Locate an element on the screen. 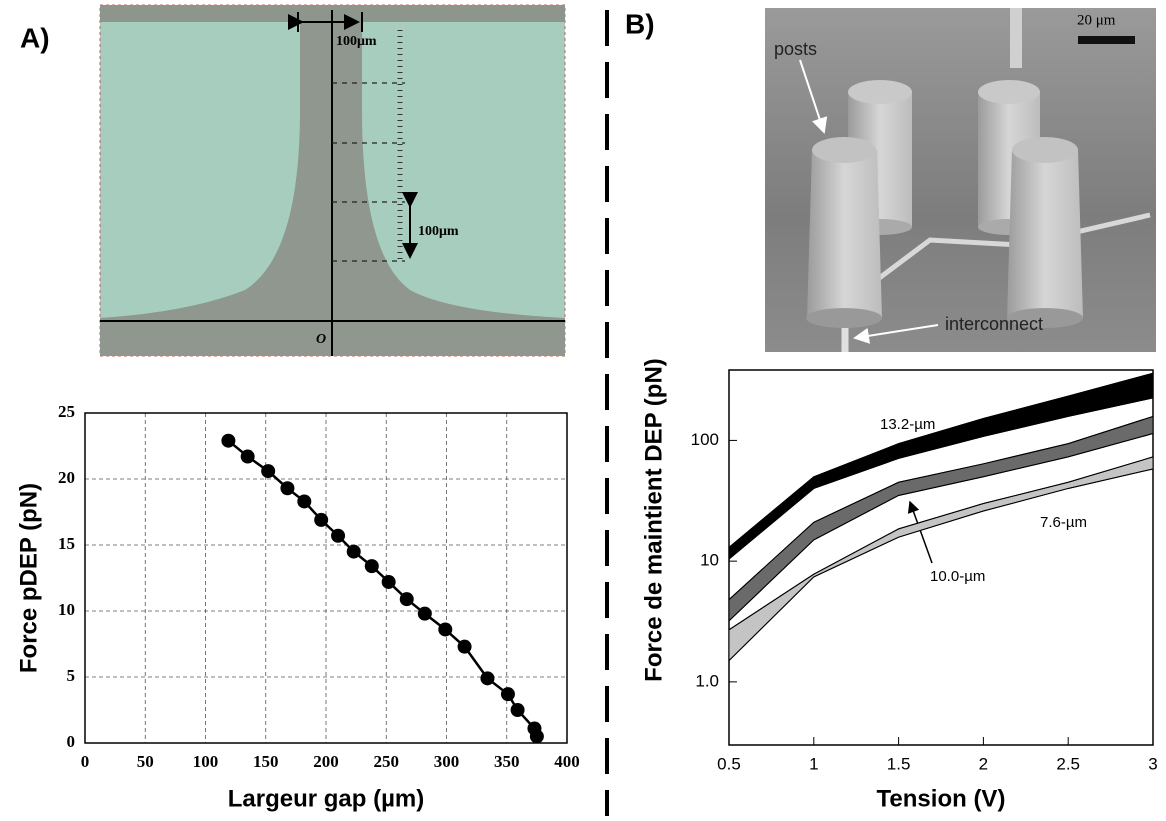 The image size is (1166, 821). x-axis-title: Largeur gap (µm) is located at coordinates (326, 798).